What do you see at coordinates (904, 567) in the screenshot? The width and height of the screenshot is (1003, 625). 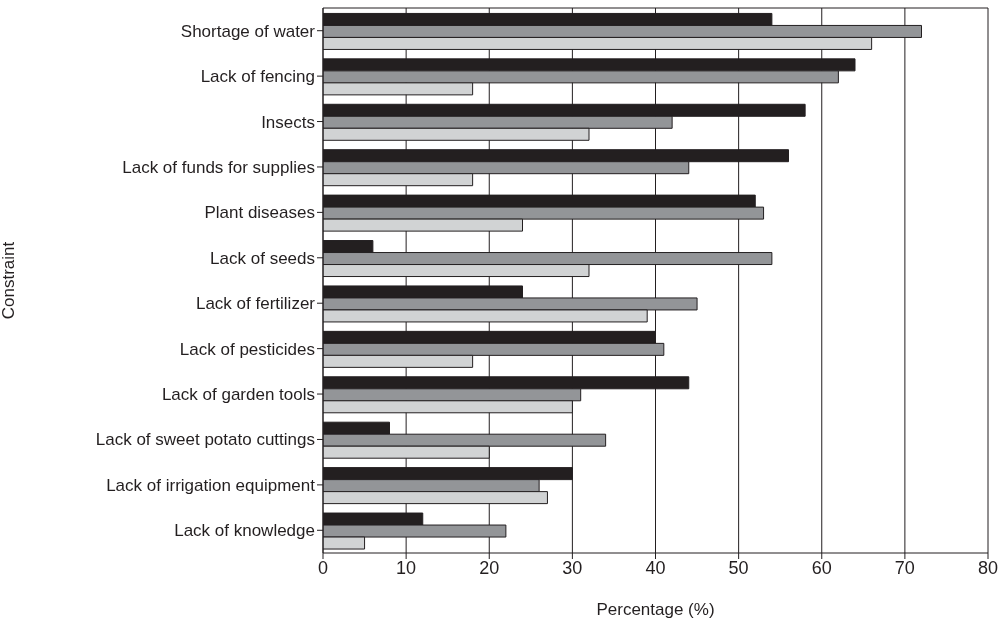 I see `x-tick-label: 70` at bounding box center [904, 567].